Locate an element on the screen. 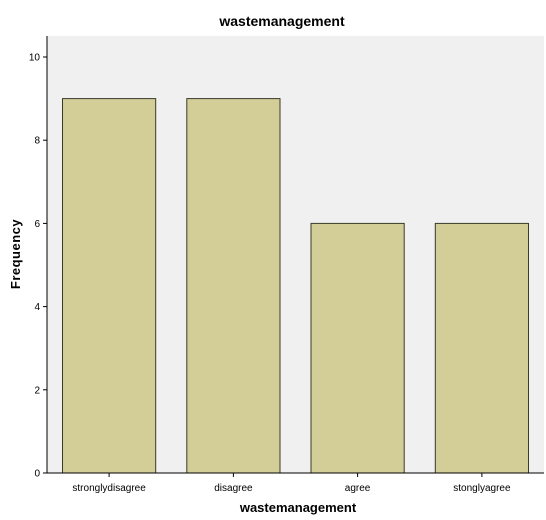 The image size is (546, 520). bar-stonglyagree is located at coordinates (481, 348).